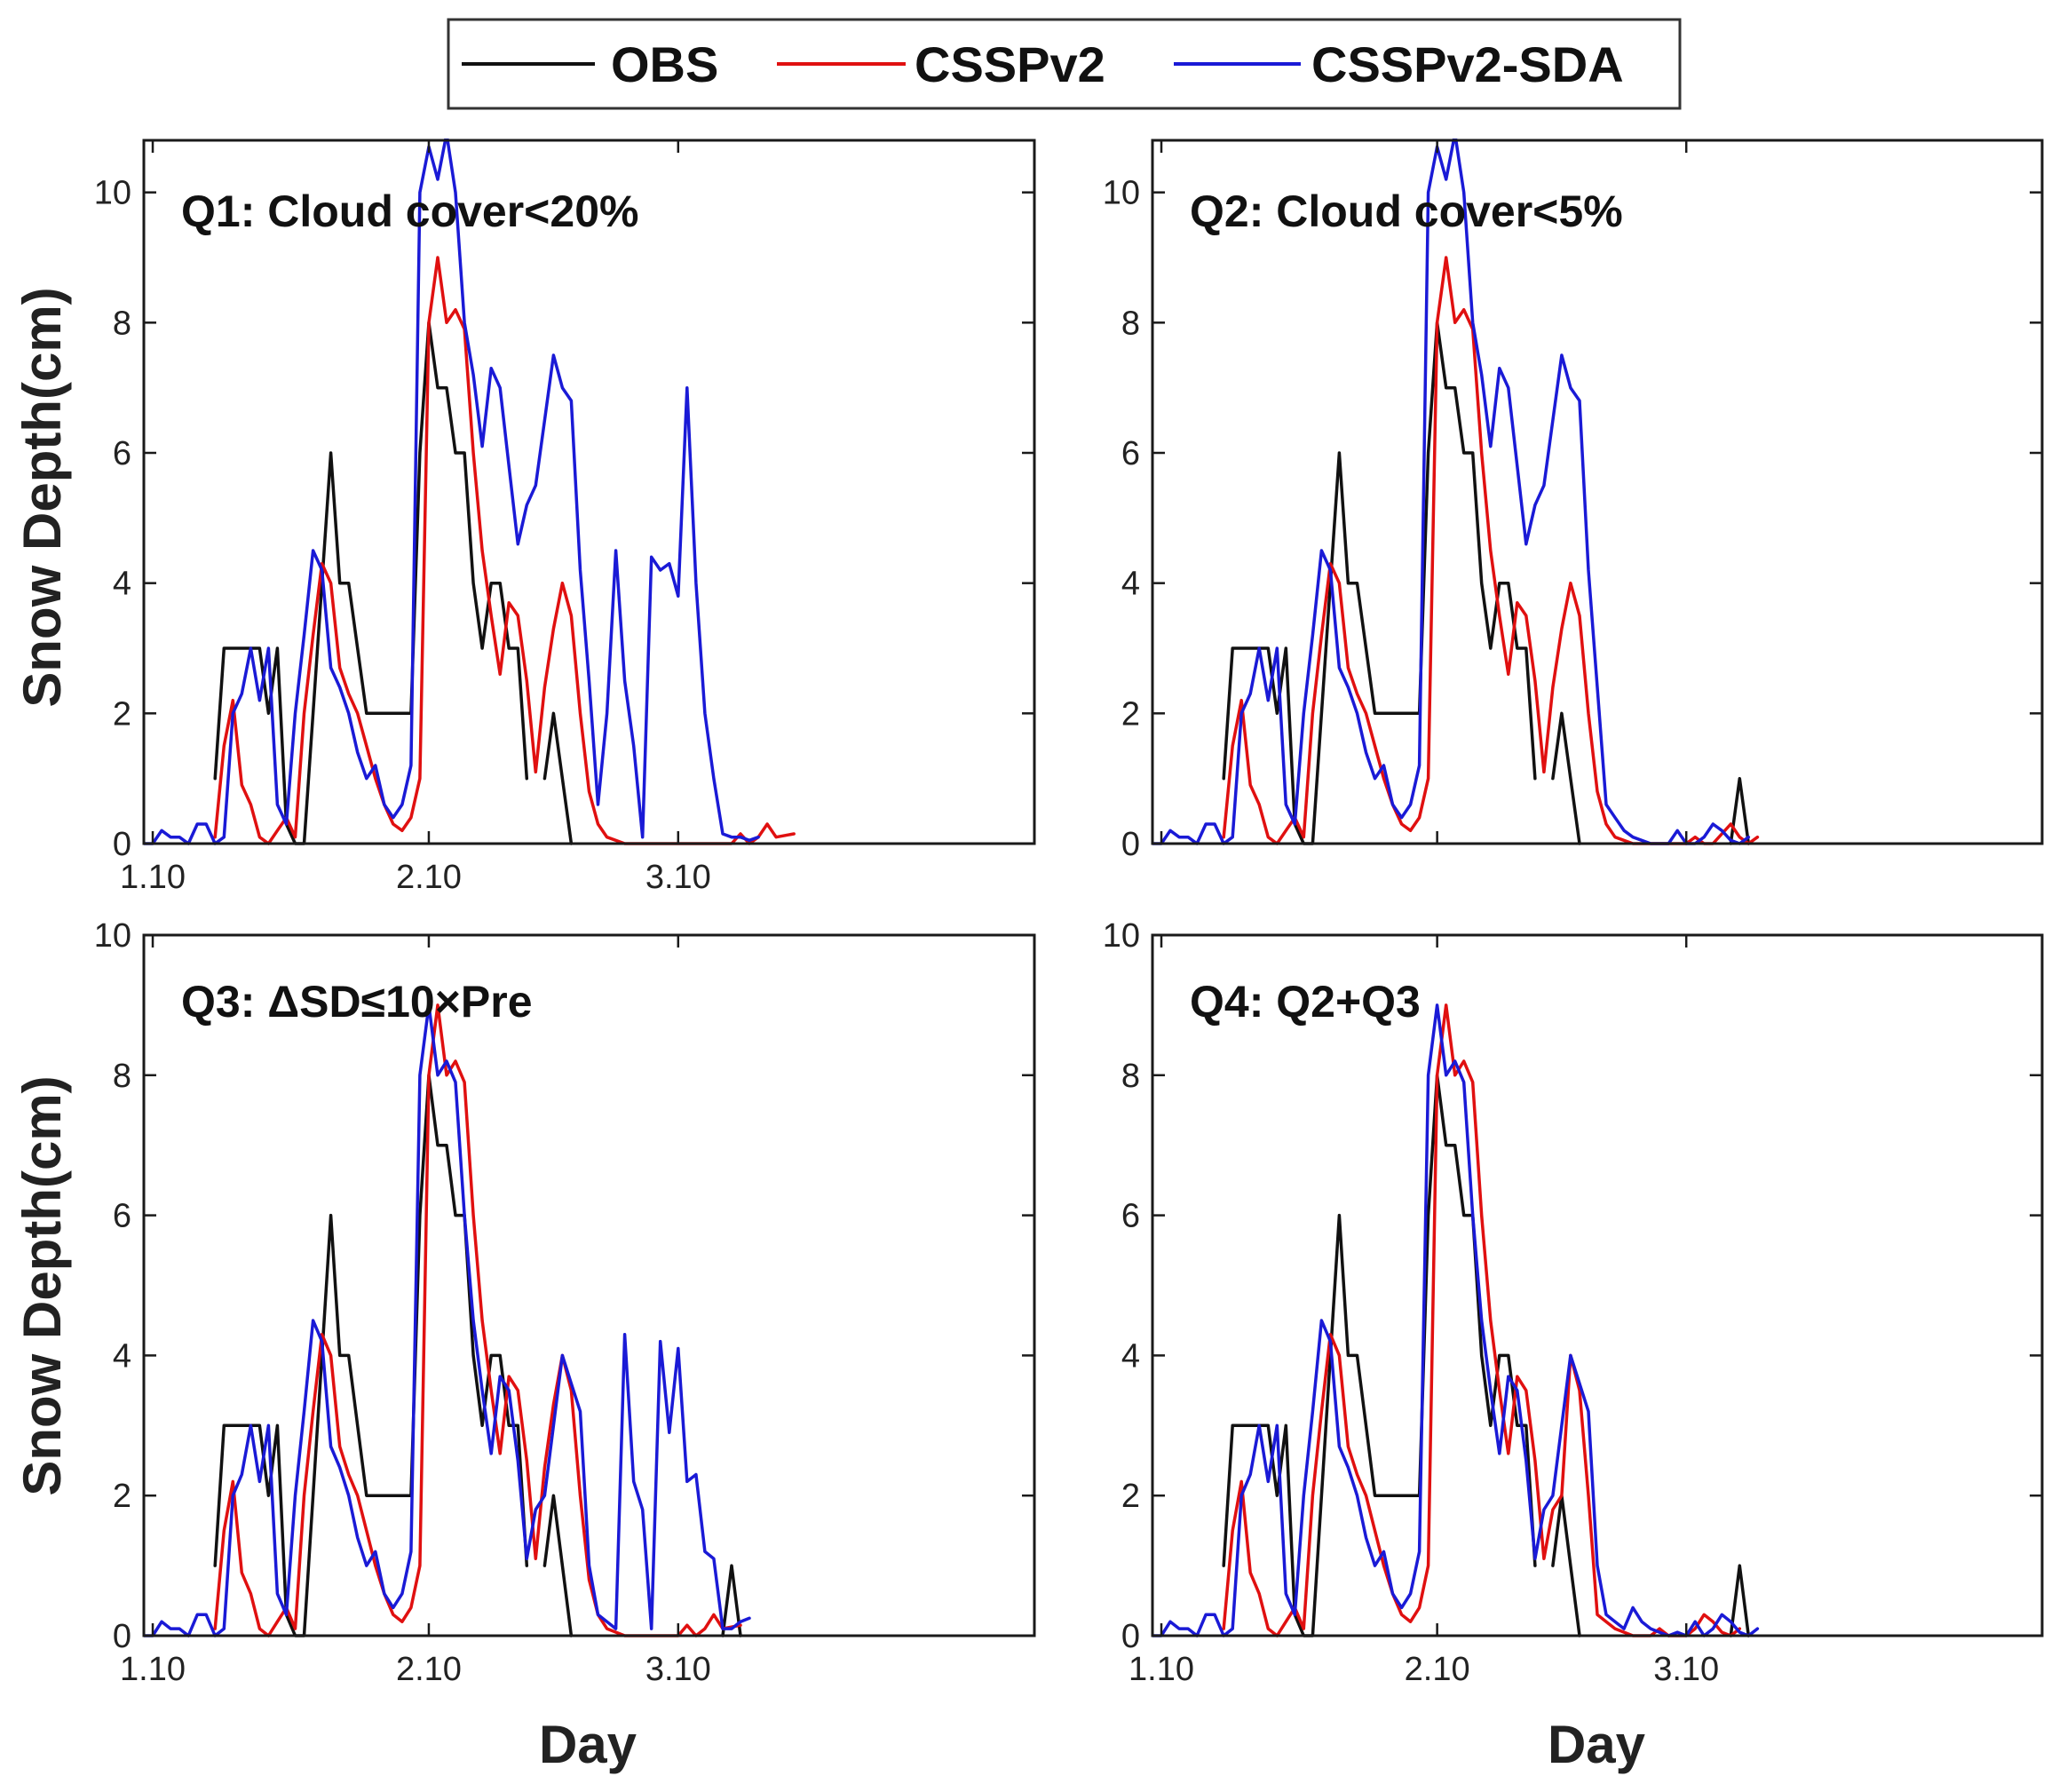 This screenshot has width=2059, height=1792. I want to click on panel-title: Q3: ΔSD≤10×Pre, so click(357, 1002).